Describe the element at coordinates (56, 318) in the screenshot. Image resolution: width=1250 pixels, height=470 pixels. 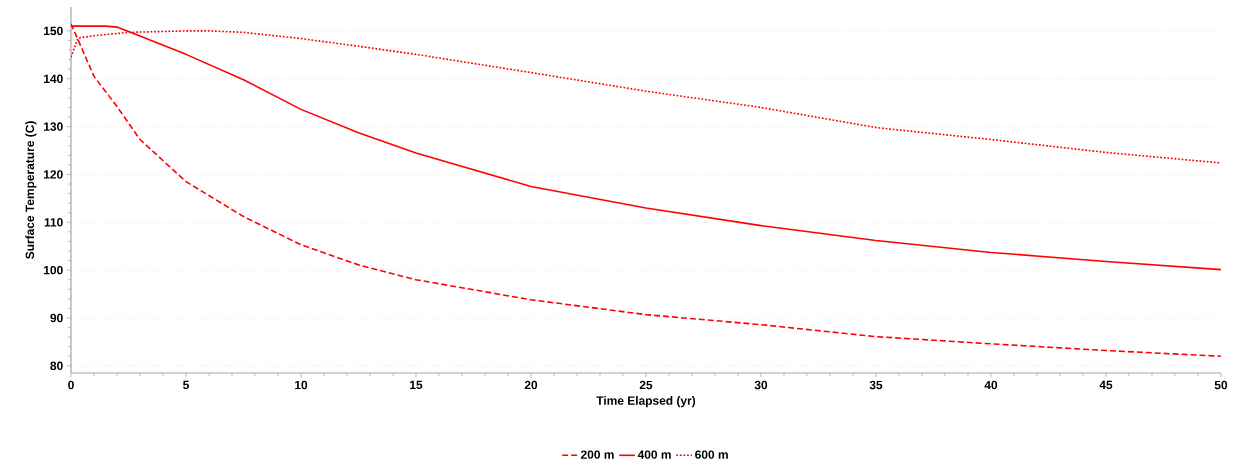
I see `y-tick-label: 90` at that location.